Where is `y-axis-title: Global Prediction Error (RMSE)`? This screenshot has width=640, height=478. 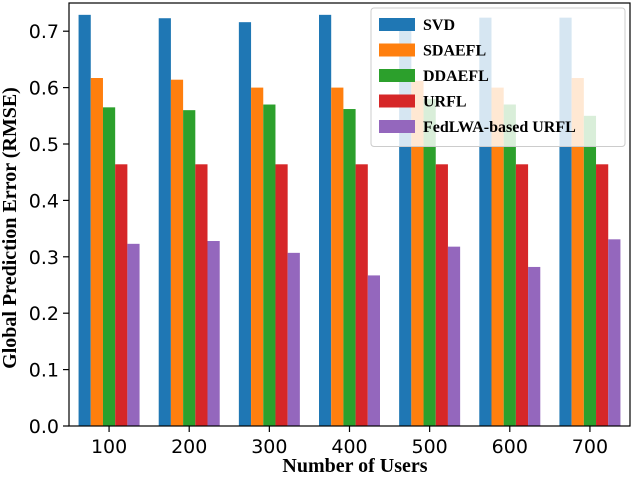
y-axis-title: Global Prediction Error (RMSE) is located at coordinates (10, 228).